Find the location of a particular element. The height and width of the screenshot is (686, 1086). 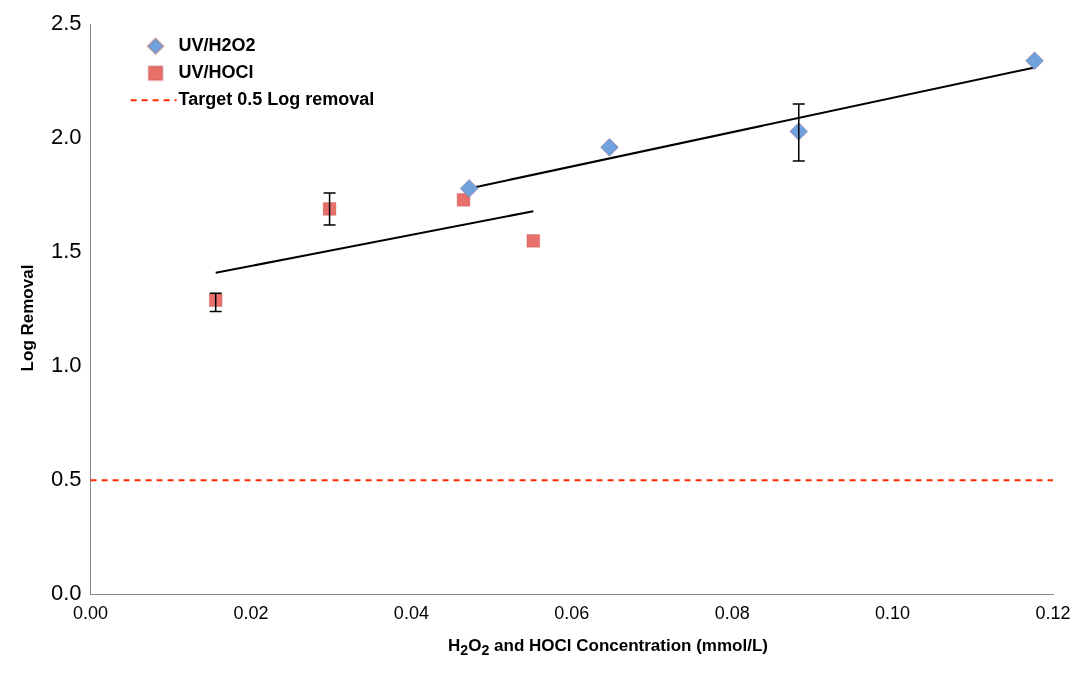

x-tick-label: 0.12 is located at coordinates (1053, 613).